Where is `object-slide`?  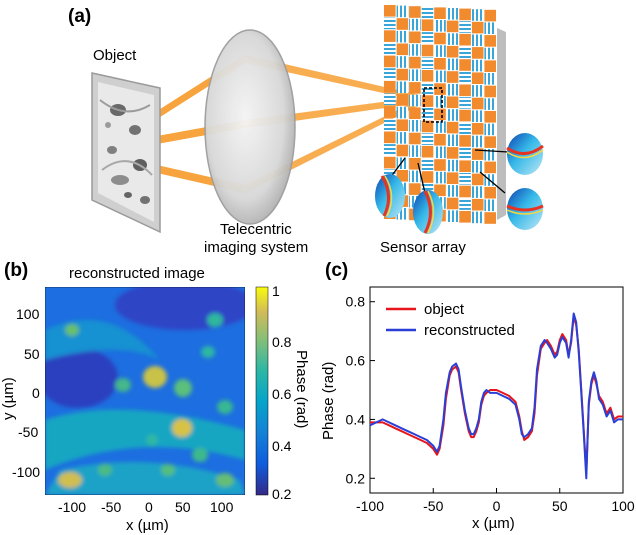
object-slide is located at coordinates (126, 153).